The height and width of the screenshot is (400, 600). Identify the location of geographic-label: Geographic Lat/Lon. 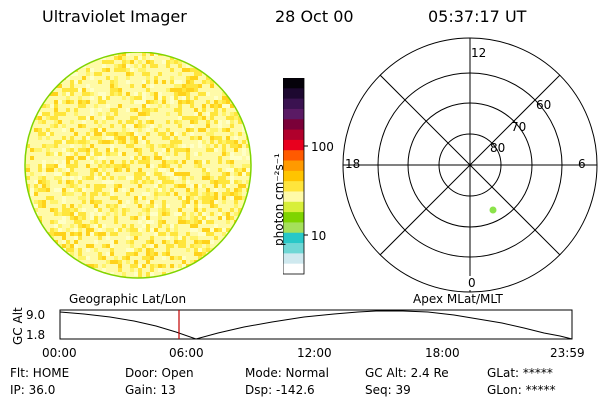
(128, 299).